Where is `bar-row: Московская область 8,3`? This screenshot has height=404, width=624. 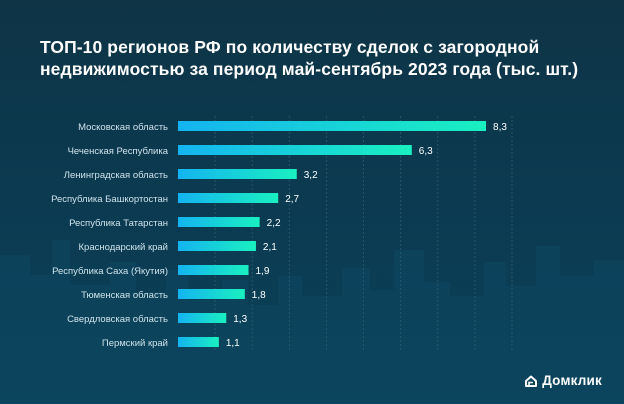 bar-row: Московская область 8,3 is located at coordinates (292, 127).